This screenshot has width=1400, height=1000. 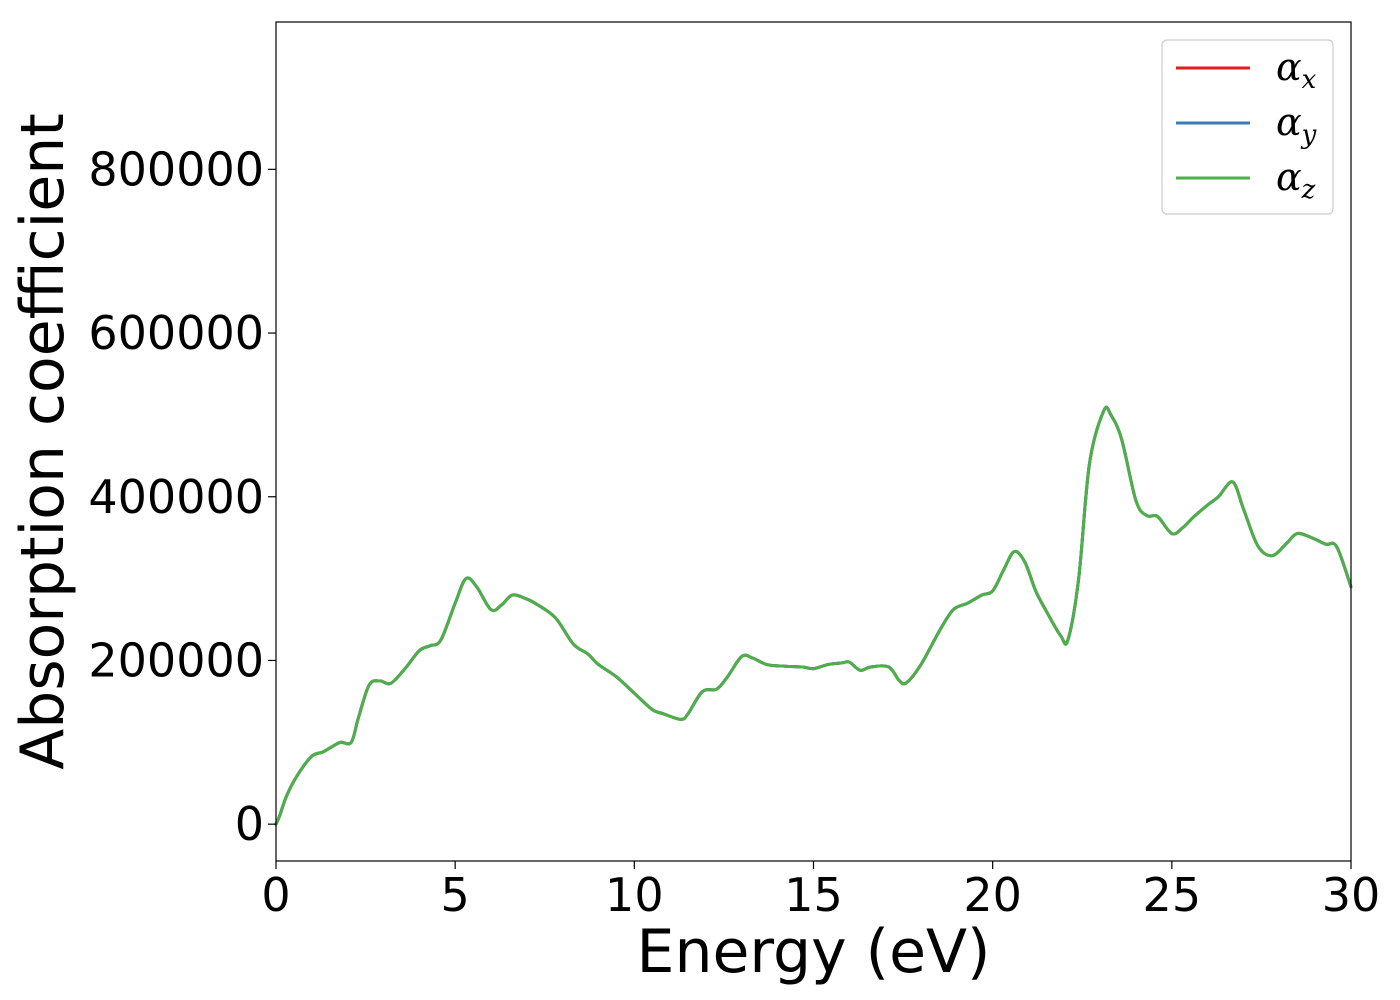 What do you see at coordinates (1308, 190) in the screenshot?
I see `legend-subscript: z` at bounding box center [1308, 190].